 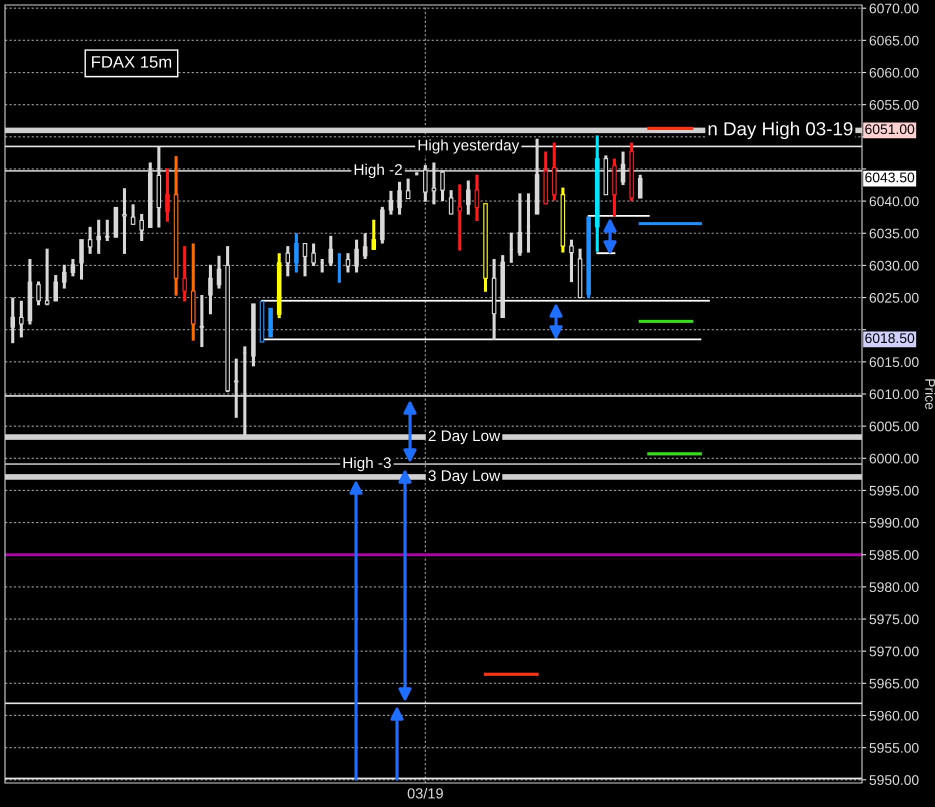 What do you see at coordinates (894, 394) in the screenshot?
I see `y-tick-label: 6010.00` at bounding box center [894, 394].